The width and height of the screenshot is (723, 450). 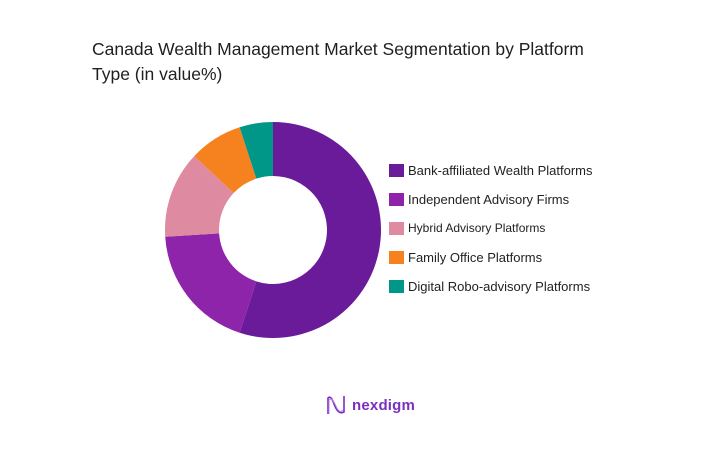 What do you see at coordinates (499, 286) in the screenshot?
I see `legend-label: Digital Robo-advisory Platforms` at bounding box center [499, 286].